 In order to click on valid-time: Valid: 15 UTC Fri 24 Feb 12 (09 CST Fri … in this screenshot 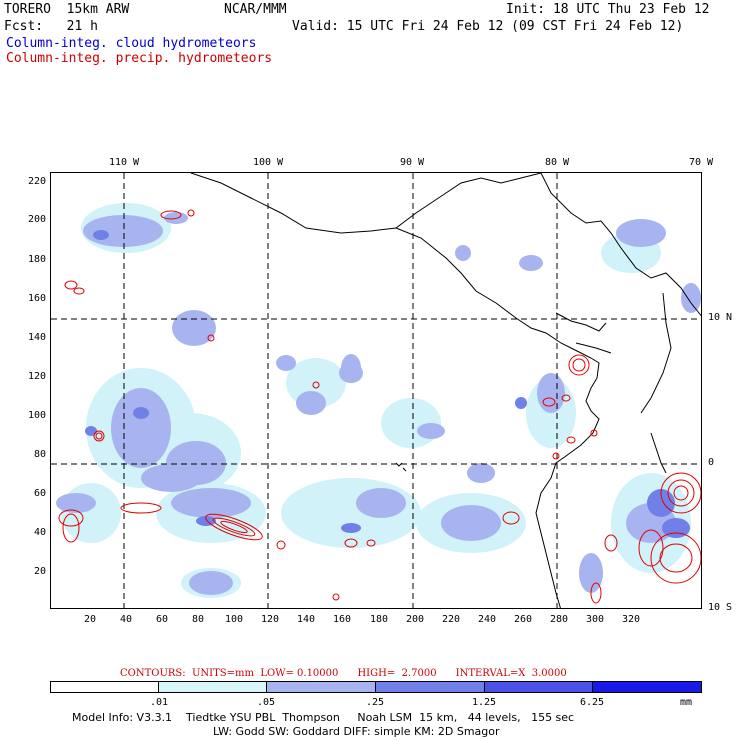, I will do `click(488, 26)`.